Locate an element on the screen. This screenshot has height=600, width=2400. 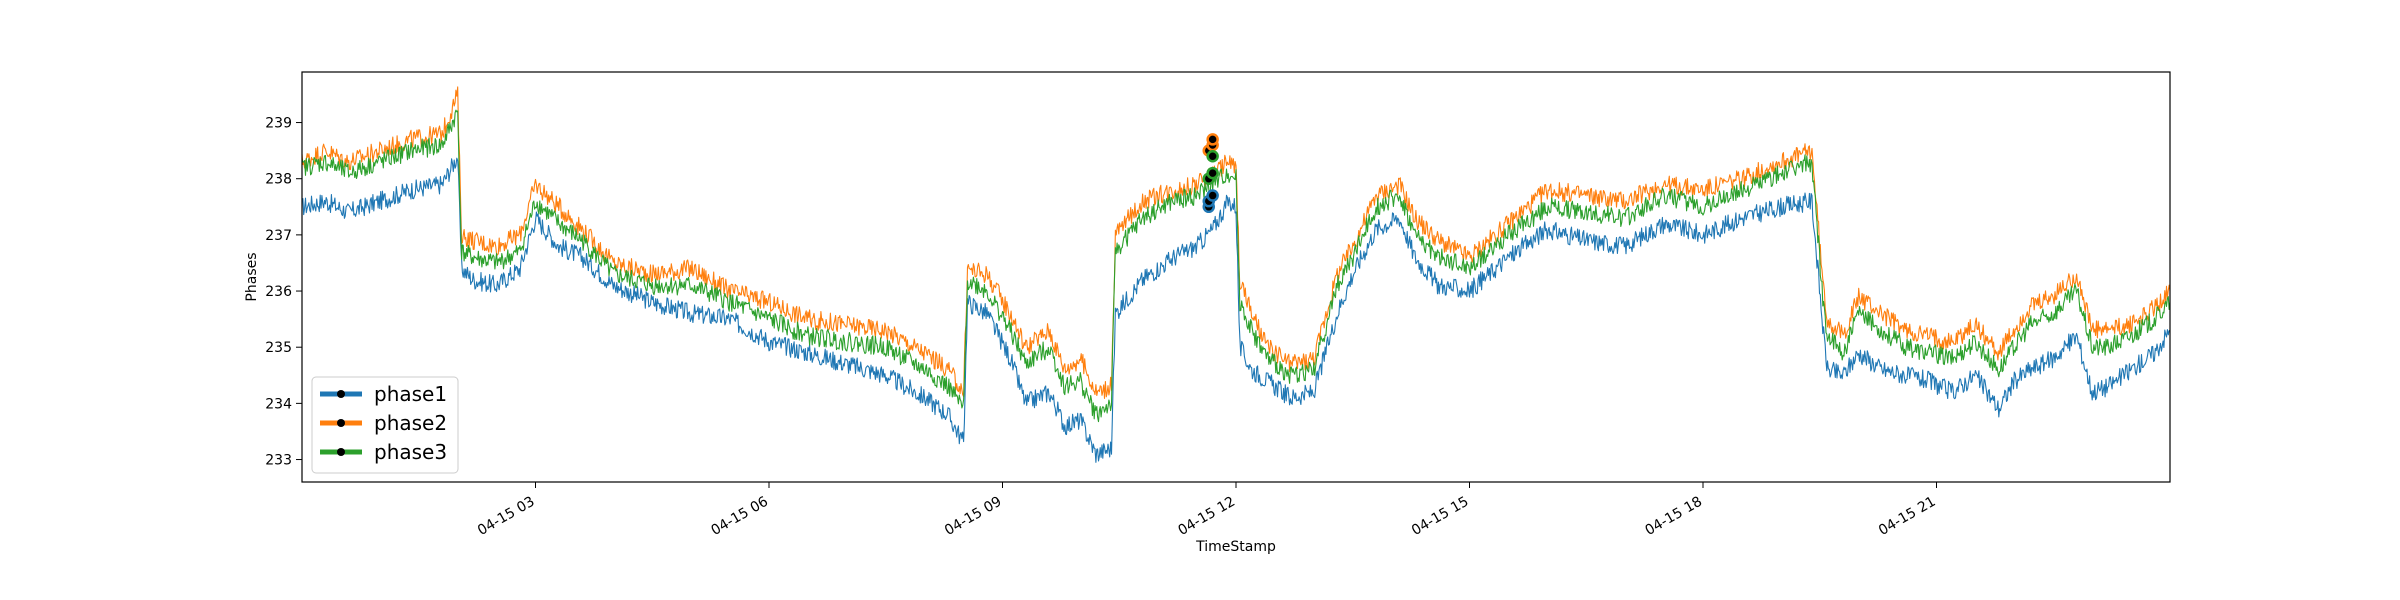
legend: phase1 phase2 phase3 is located at coordinates (385, 425).